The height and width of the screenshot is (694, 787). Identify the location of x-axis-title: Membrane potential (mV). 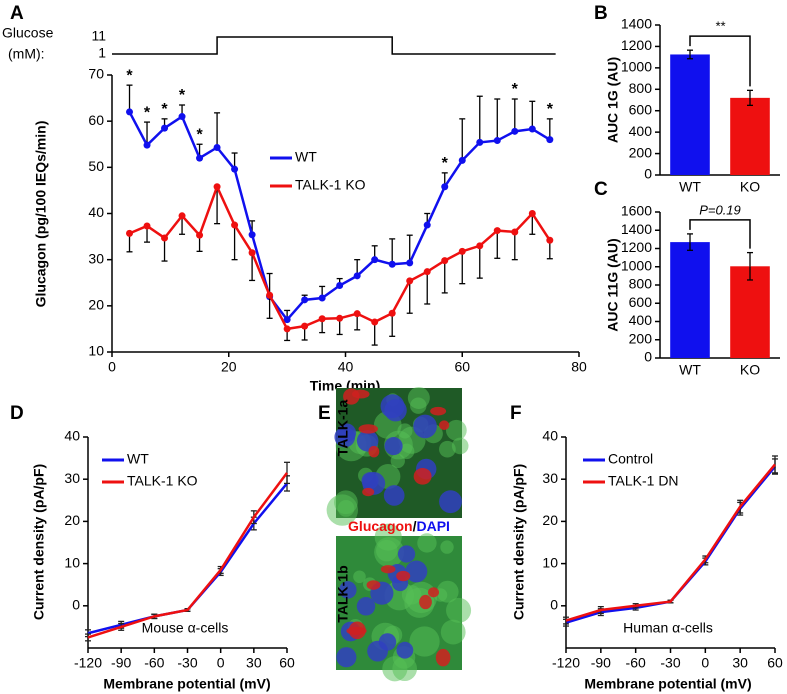
(667, 684).